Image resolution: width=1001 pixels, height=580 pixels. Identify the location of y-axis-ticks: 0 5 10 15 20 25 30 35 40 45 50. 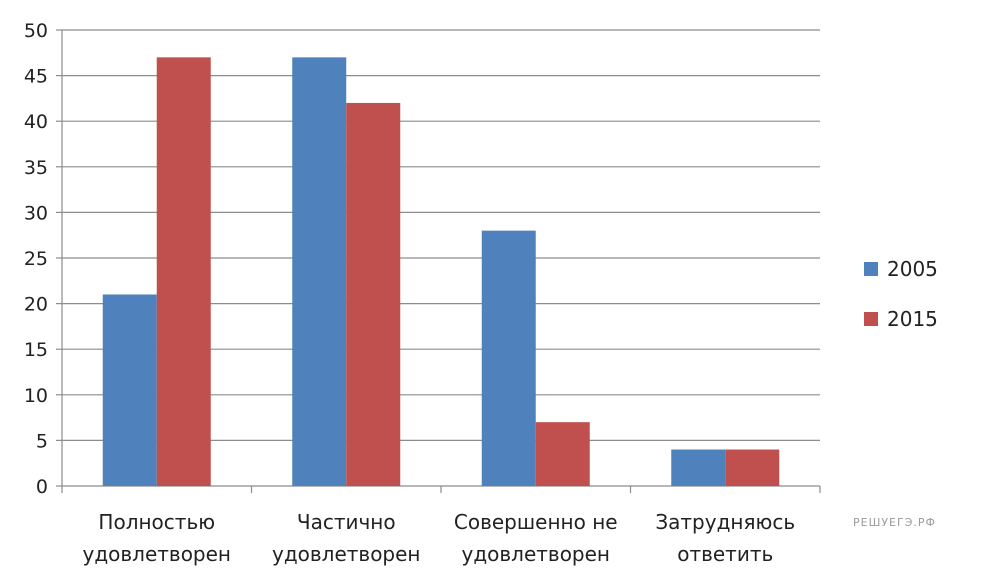
(36, 259).